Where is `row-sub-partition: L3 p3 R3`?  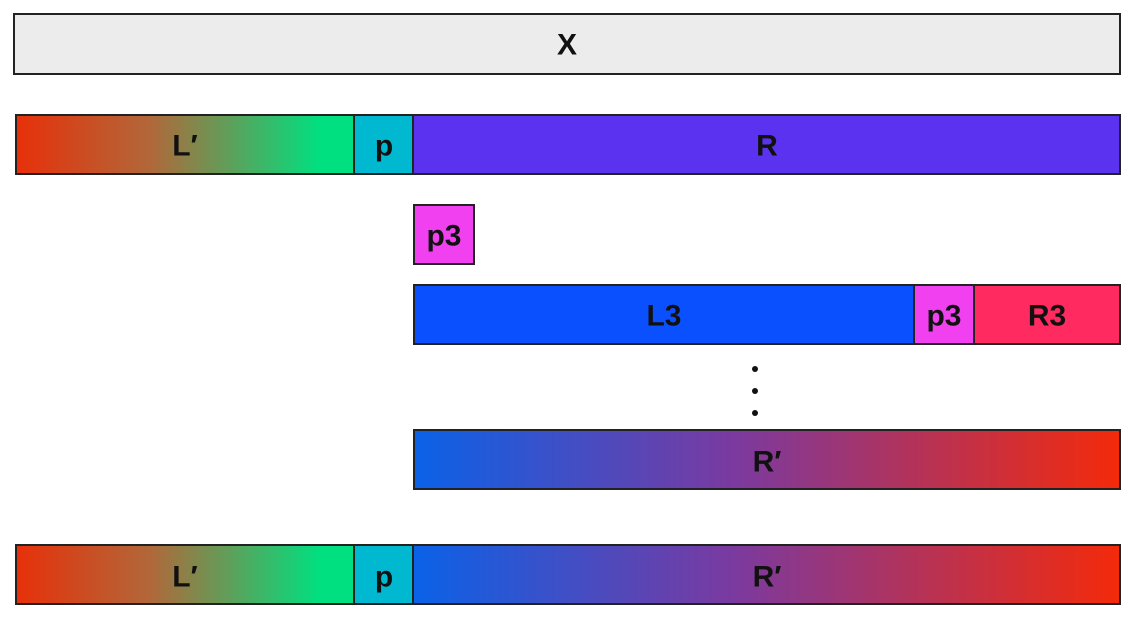 row-sub-partition: L3 p3 R3 is located at coordinates (767, 314).